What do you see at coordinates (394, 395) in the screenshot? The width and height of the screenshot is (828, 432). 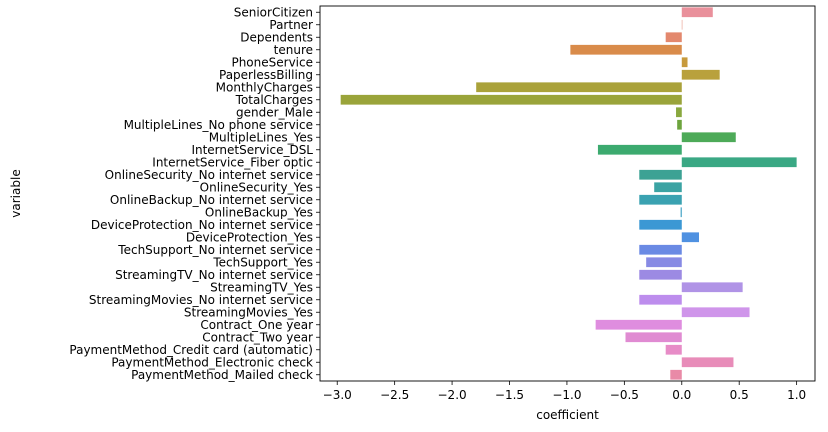 I see `x-tick-label: −2.5` at bounding box center [394, 395].